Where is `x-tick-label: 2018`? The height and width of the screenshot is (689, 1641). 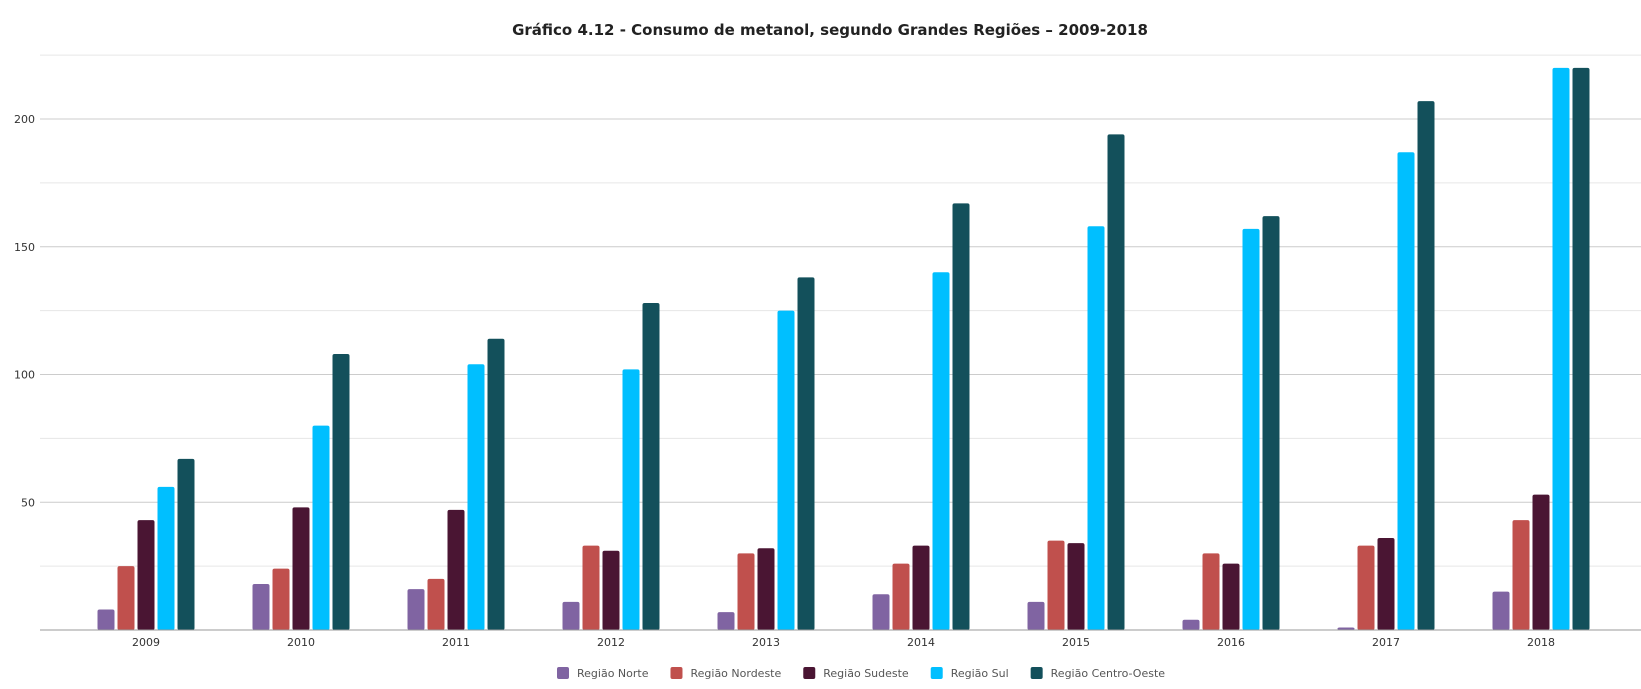 x-tick-label: 2018 is located at coordinates (1541, 642).